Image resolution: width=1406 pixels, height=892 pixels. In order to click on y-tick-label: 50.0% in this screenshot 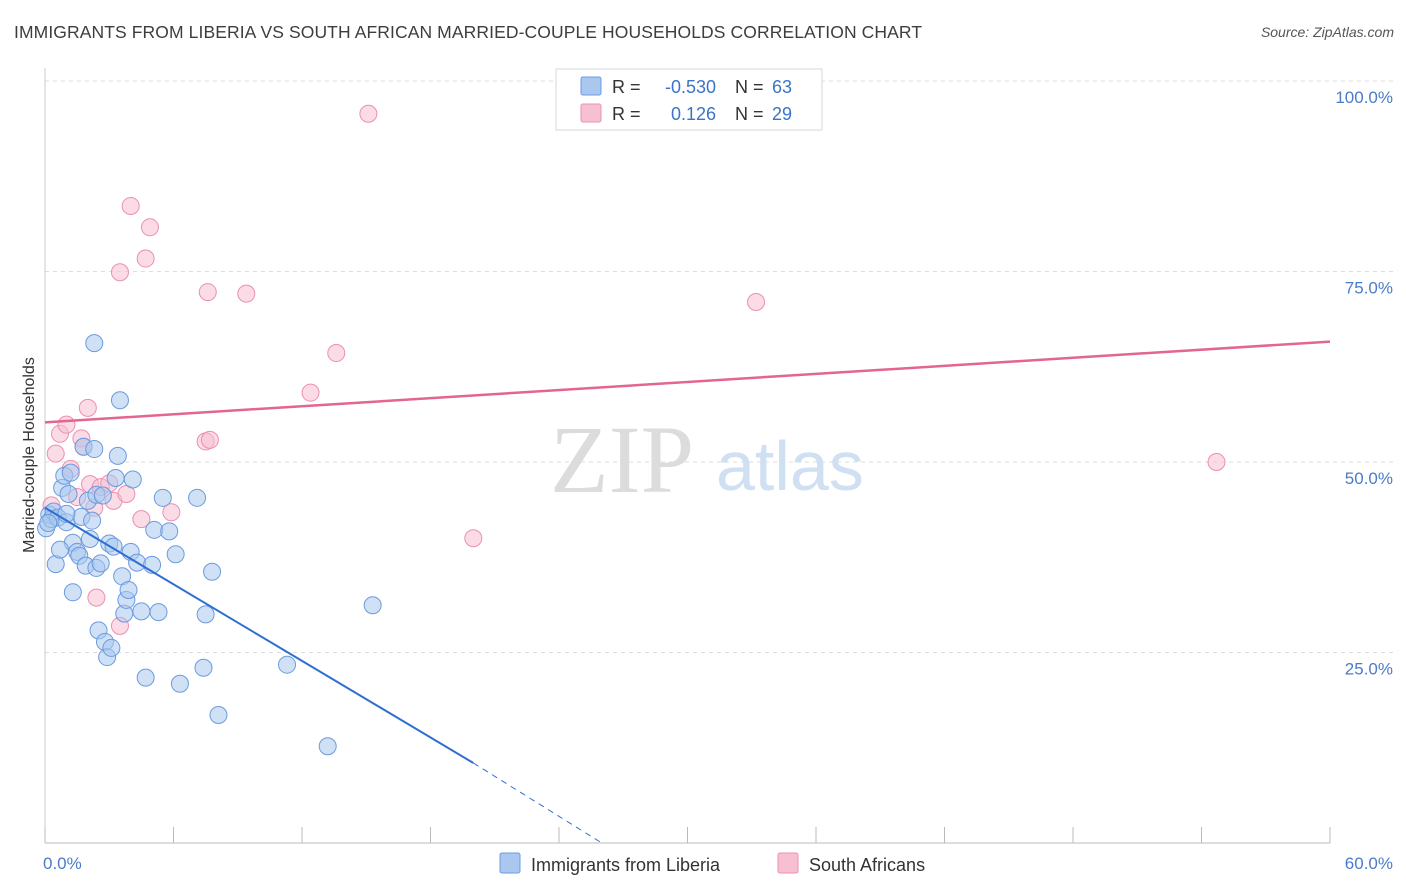, I will do `click(1369, 478)`.